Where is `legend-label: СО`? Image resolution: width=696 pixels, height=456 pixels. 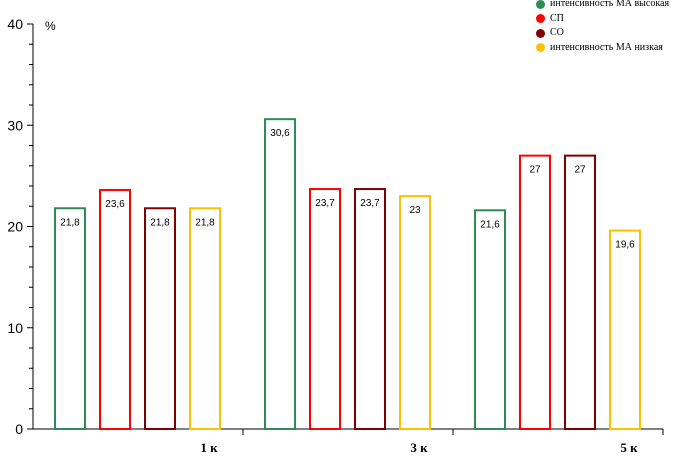 legend-label: СО is located at coordinates (557, 32).